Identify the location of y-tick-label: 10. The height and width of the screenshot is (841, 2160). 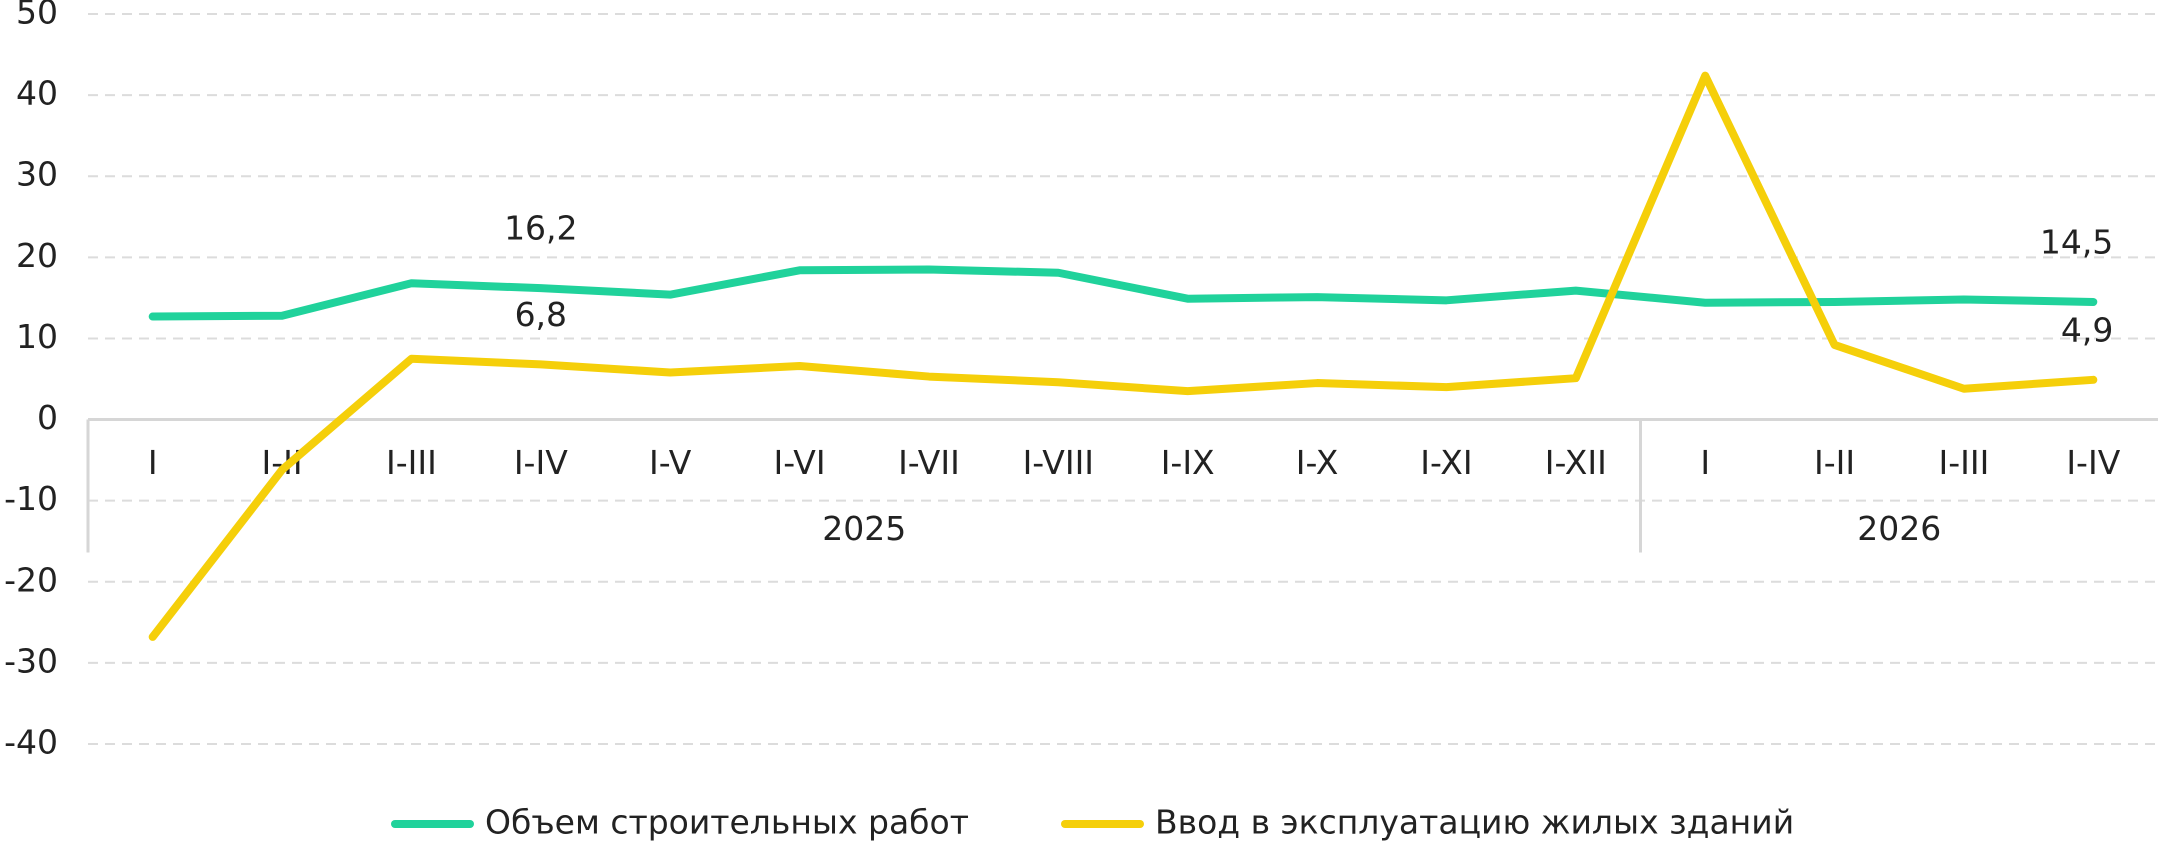
(37, 336).